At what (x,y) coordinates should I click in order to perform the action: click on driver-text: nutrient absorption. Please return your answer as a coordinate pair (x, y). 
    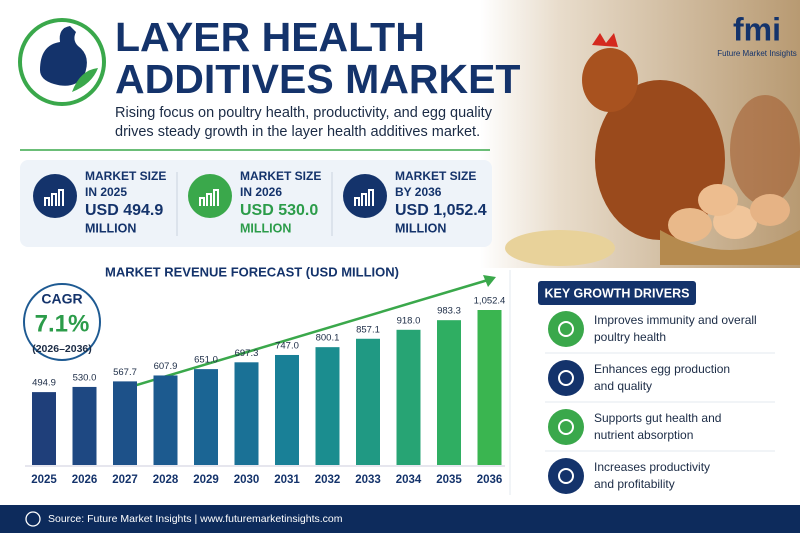
    Looking at the image, I should click on (643, 435).